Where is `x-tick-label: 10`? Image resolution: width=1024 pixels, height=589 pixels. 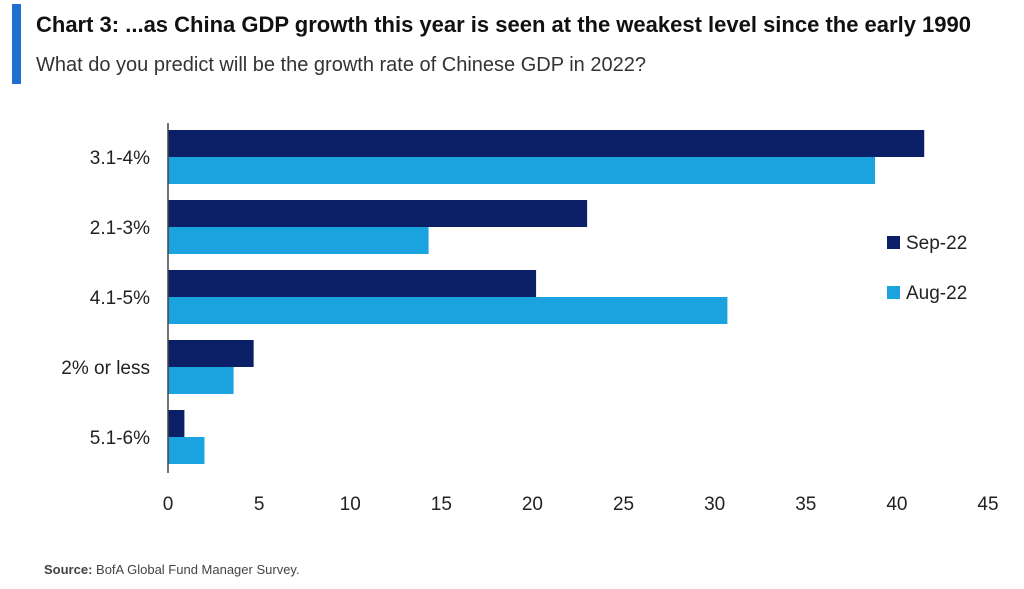
x-tick-label: 10 is located at coordinates (350, 504).